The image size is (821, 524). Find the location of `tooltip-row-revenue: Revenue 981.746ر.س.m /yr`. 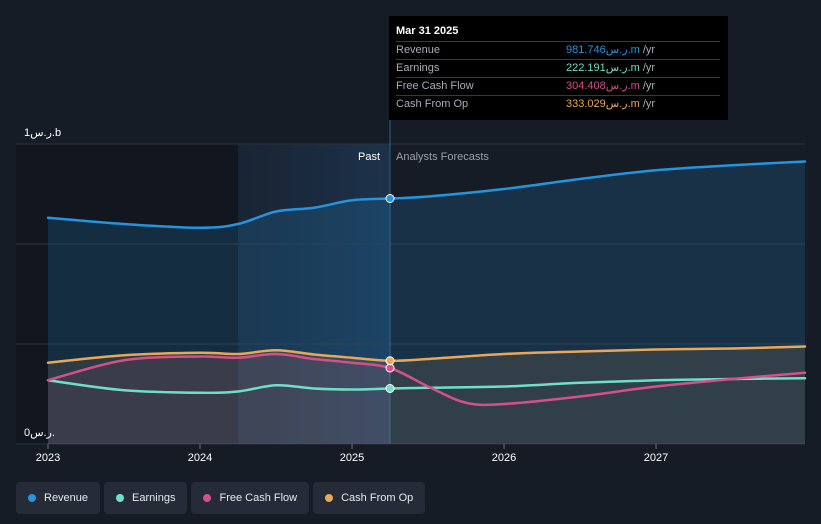

tooltip-row-revenue: Revenue 981.746ر.س.m /yr is located at coordinates (558, 50).